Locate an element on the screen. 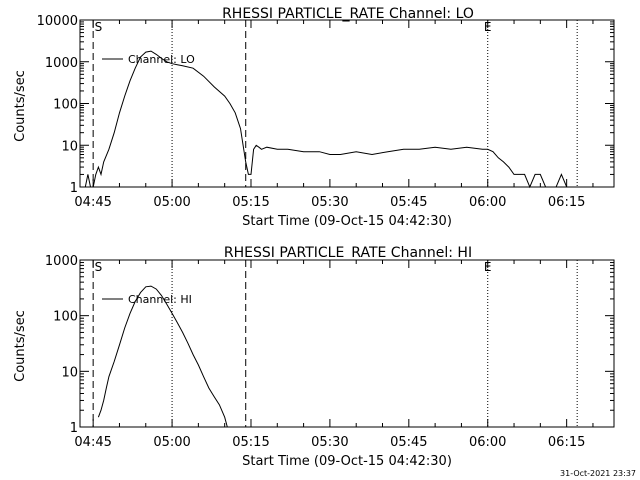 The height and width of the screenshot is (480, 640). chart-lo-title: RHESSI PARTICLE_RATE Channel: LO is located at coordinates (348, 14).